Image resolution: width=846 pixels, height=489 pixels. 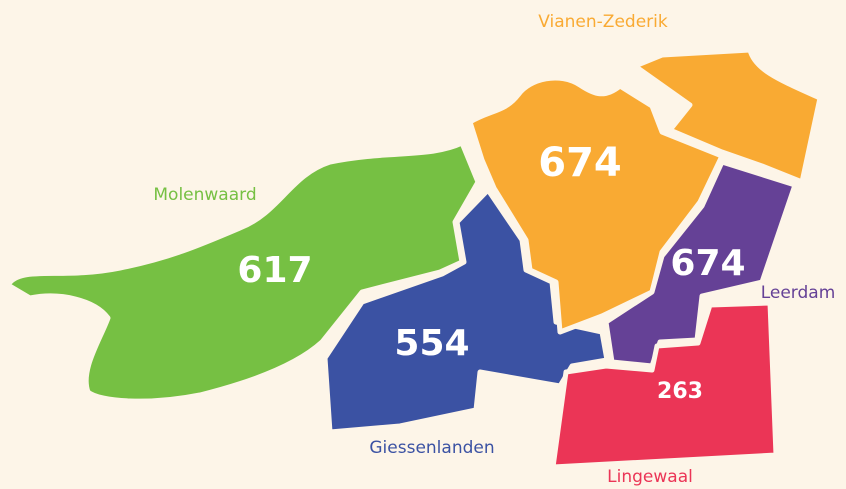 What do you see at coordinates (274, 270) in the screenshot?
I see `region-value: 617` at bounding box center [274, 270].